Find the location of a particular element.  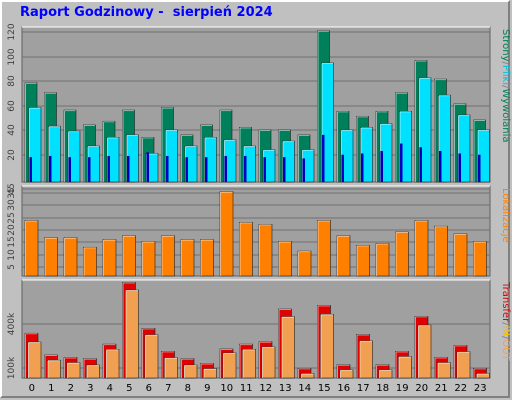

report-title: Raport Godzinowy - sierpień 2024 is located at coordinates (146, 12).